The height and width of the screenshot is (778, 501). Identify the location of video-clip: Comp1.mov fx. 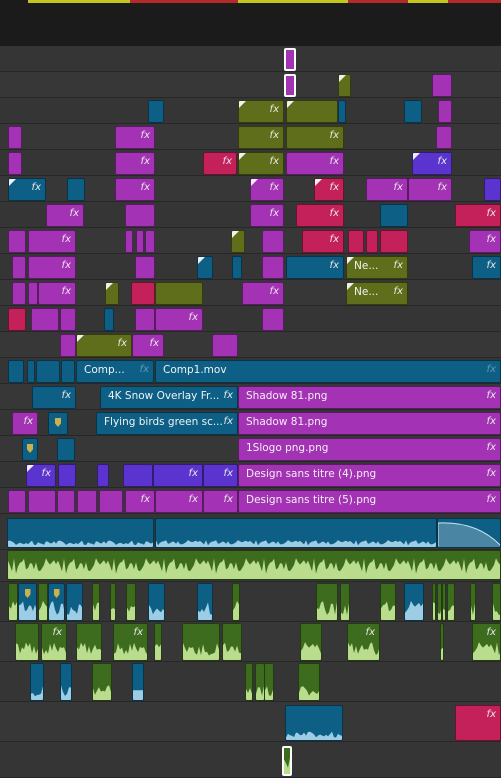
(328, 371).